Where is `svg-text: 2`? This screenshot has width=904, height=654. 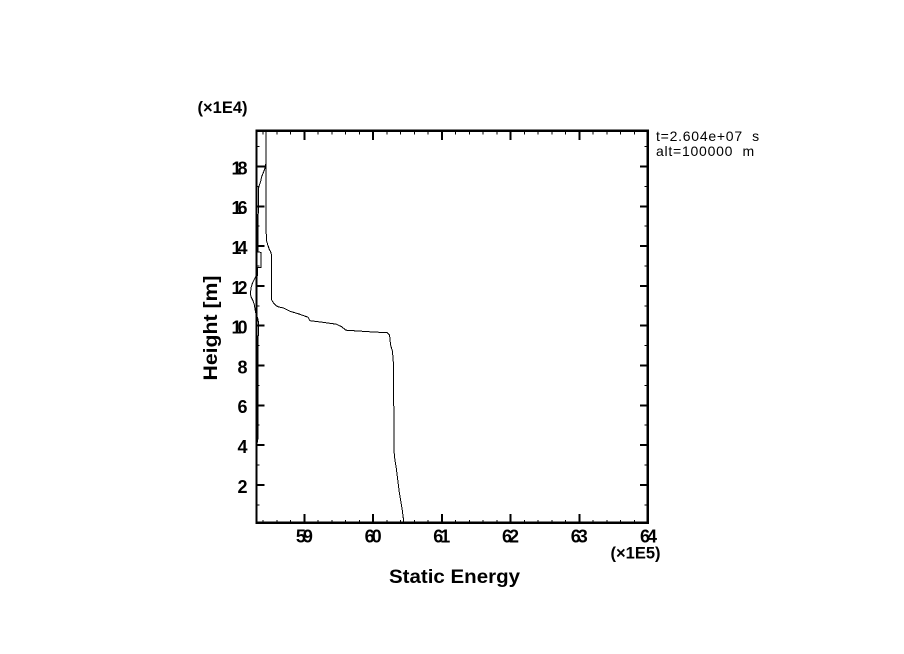
svg-text: 2 is located at coordinates (242, 487).